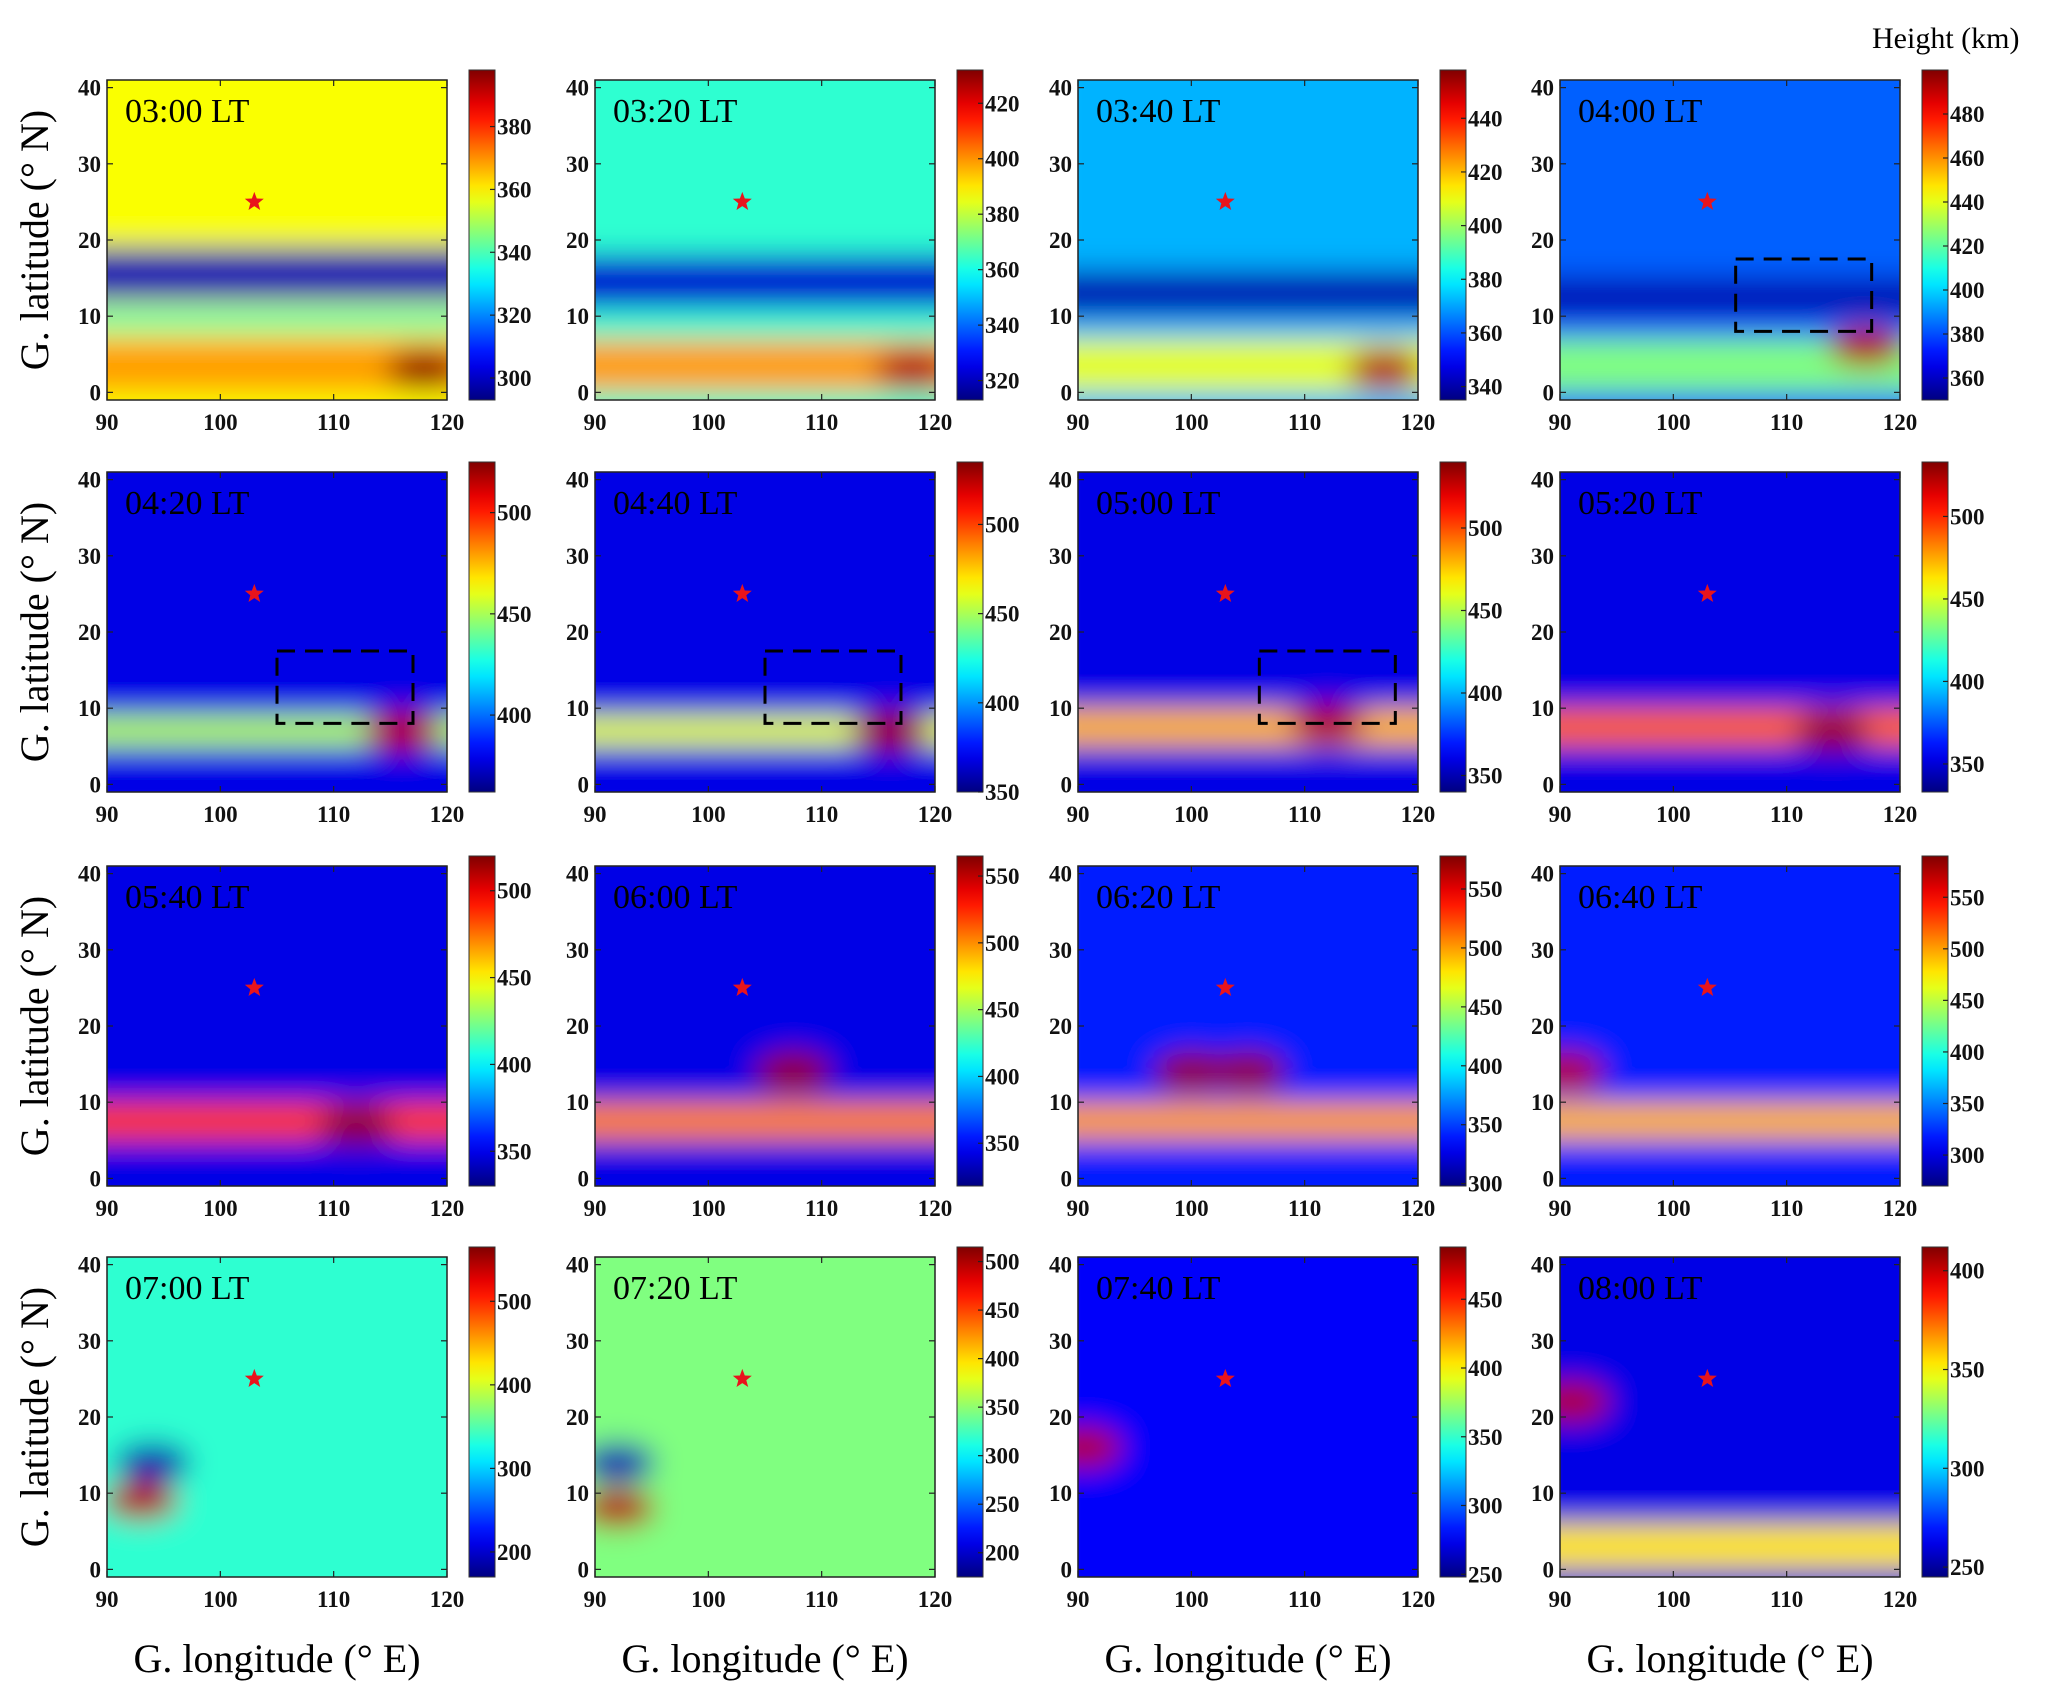 This screenshot has height=1688, width=2068. Describe the element at coordinates (1967, 114) in the screenshot. I see `colorbar-tick-label: 480` at that location.